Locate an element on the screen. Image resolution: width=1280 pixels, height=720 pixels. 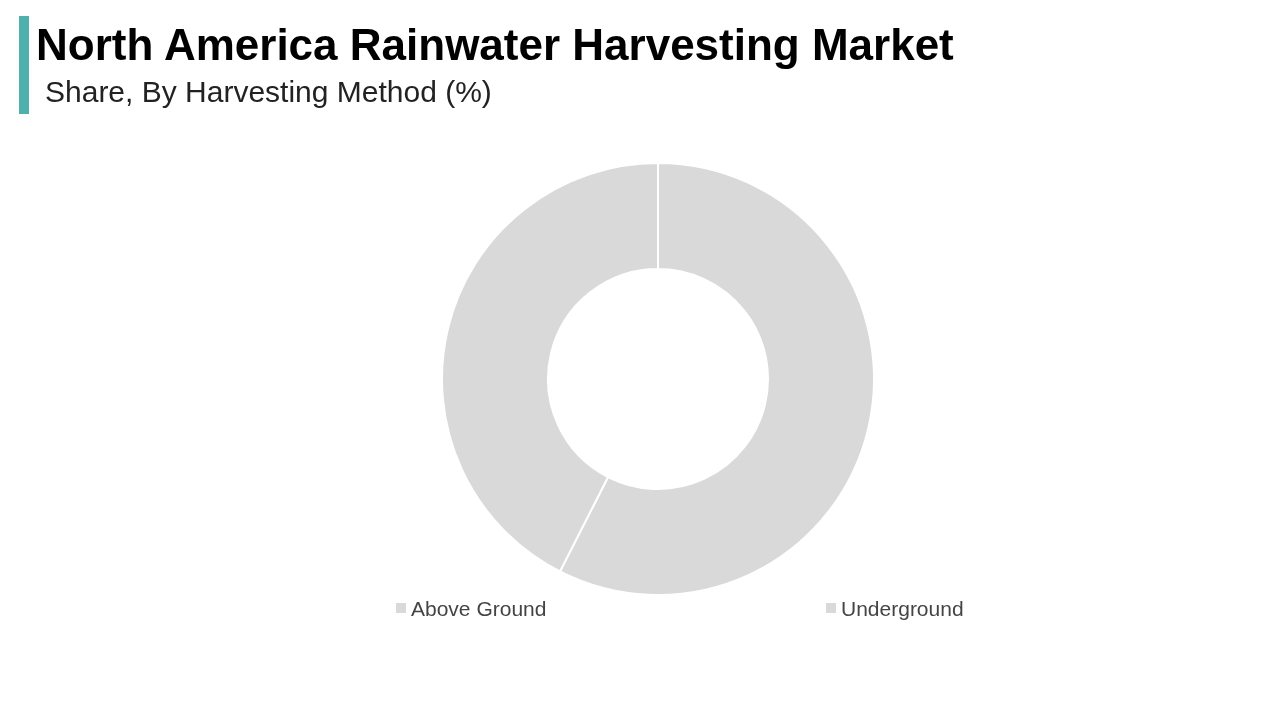
chart-subtitle: Share, By Harvesting Method (%) is located at coordinates (268, 91).